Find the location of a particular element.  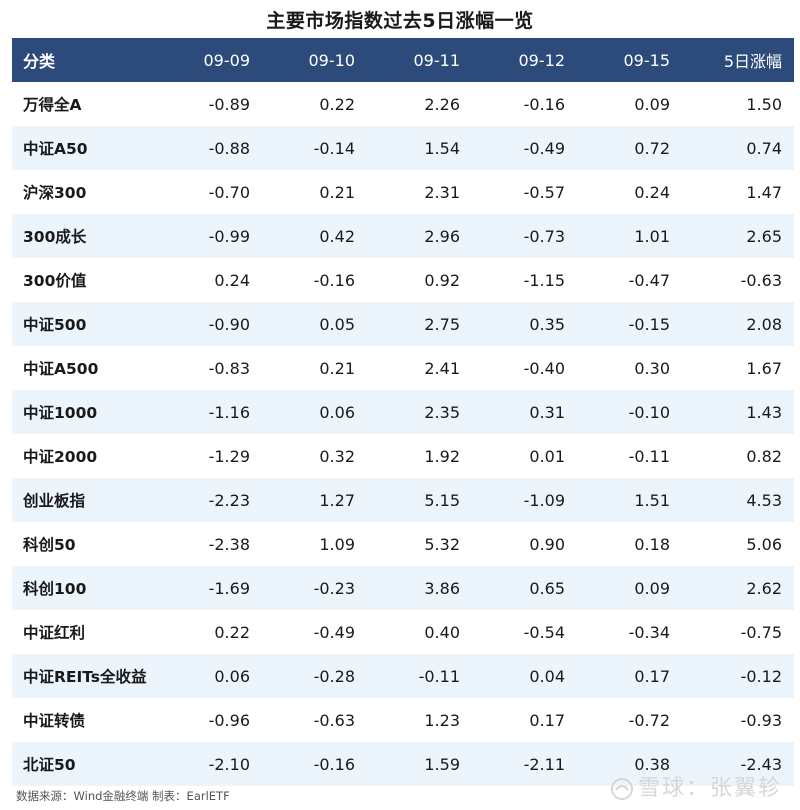

value-cell: 0.65 is located at coordinates (547, 588).